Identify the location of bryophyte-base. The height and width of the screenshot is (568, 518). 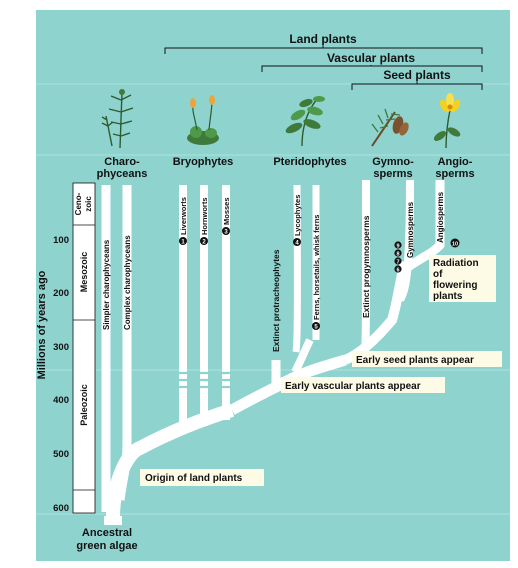
(198, 423).